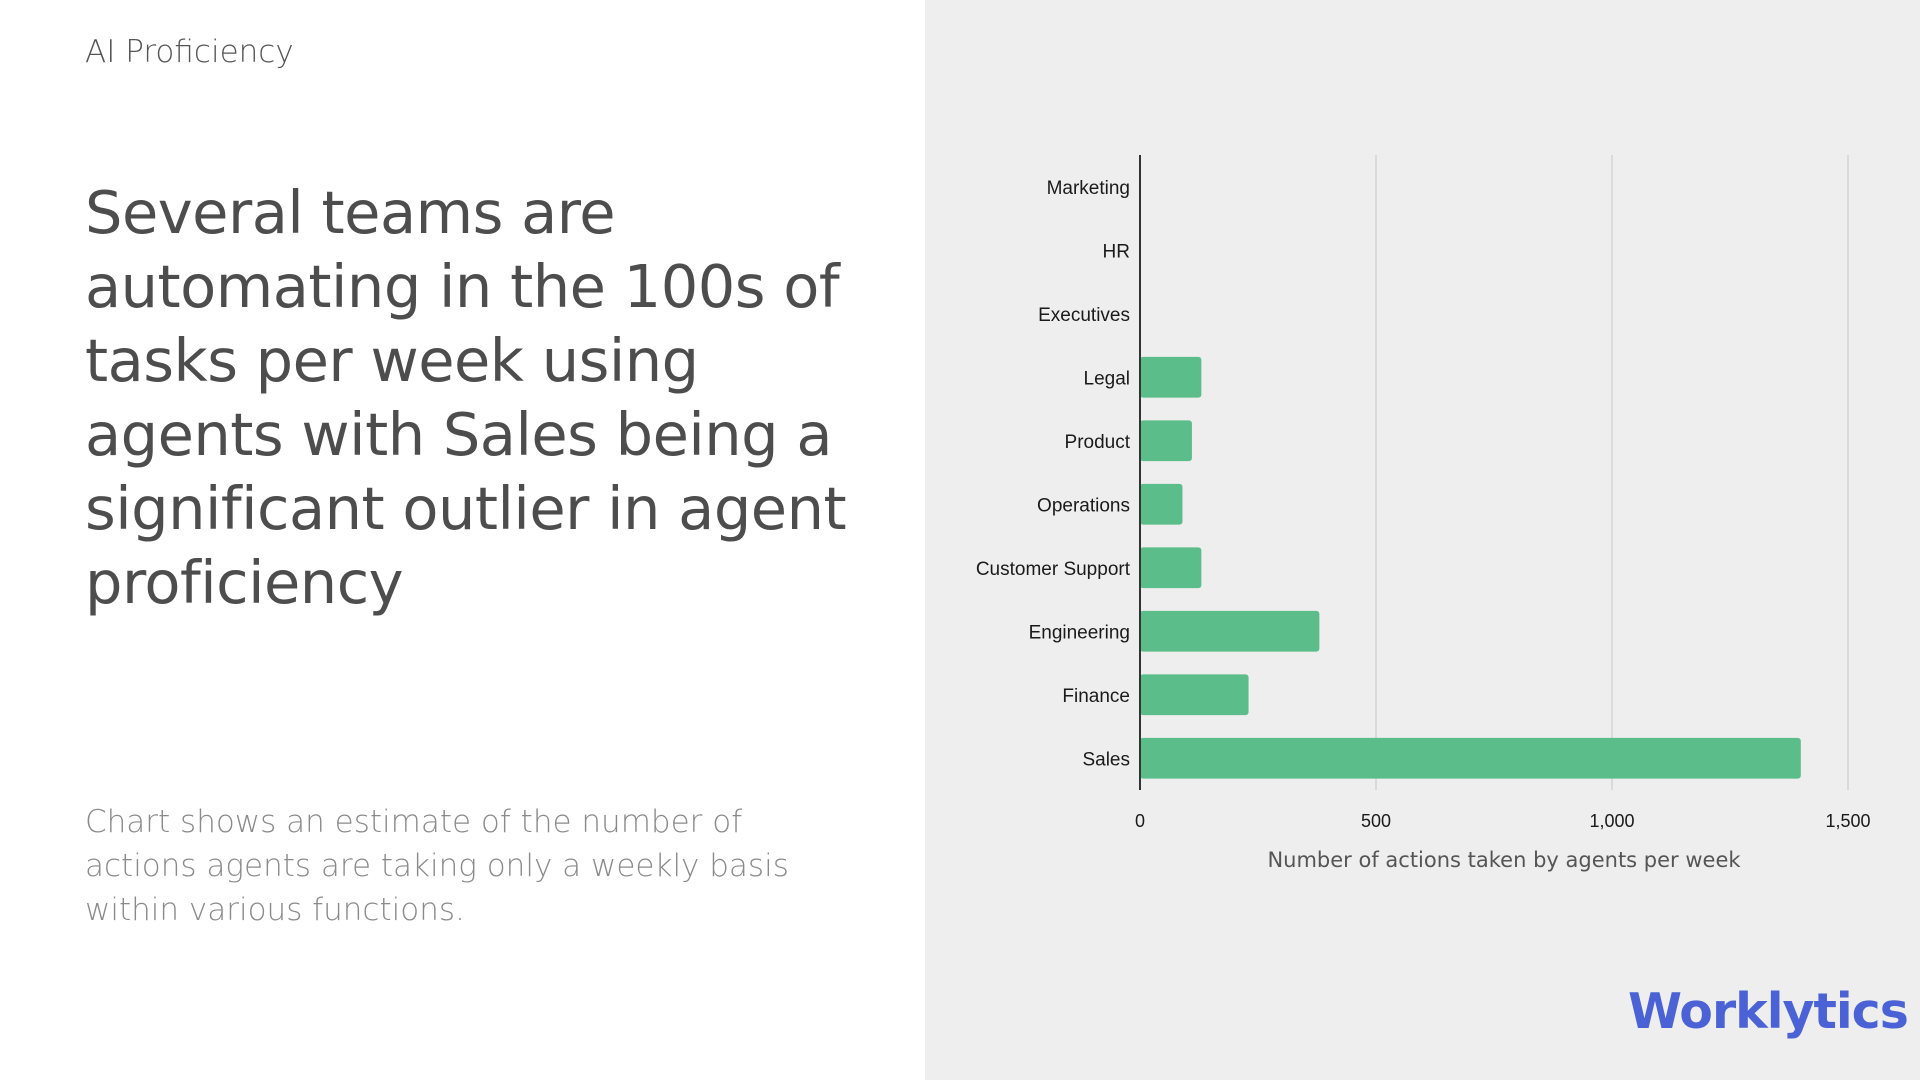 The height and width of the screenshot is (1080, 1920). Describe the element at coordinates (1083, 505) in the screenshot. I see `category-label: Operations` at that location.